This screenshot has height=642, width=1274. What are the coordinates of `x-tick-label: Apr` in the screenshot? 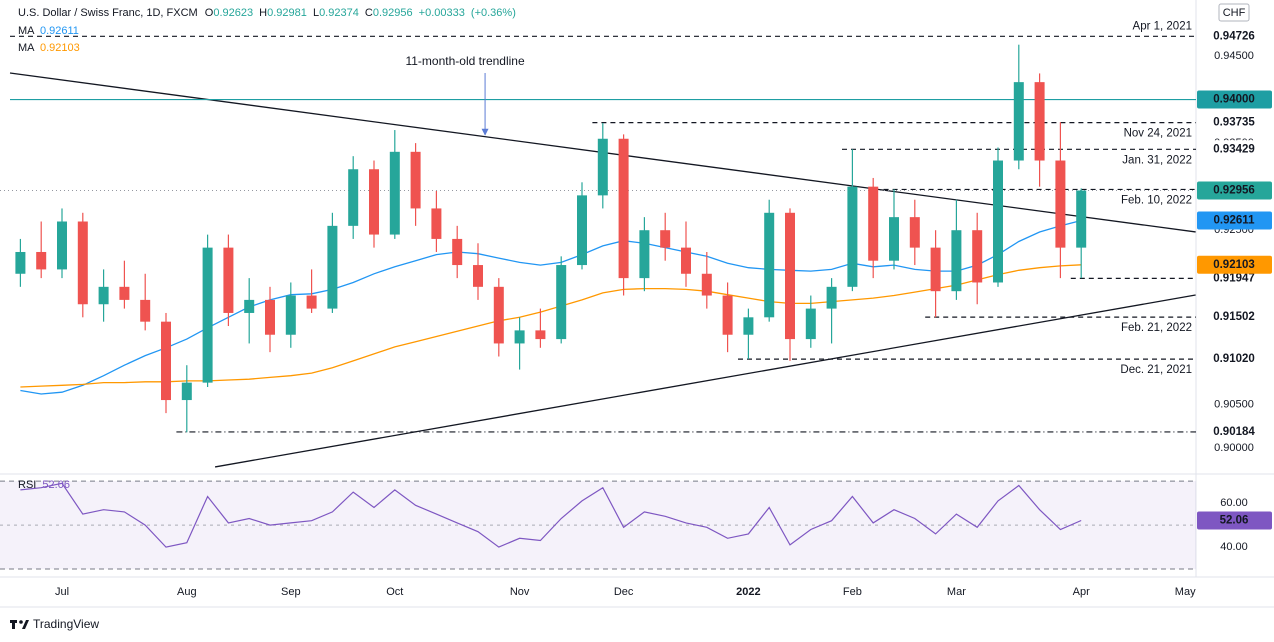 It's located at (1081, 592).